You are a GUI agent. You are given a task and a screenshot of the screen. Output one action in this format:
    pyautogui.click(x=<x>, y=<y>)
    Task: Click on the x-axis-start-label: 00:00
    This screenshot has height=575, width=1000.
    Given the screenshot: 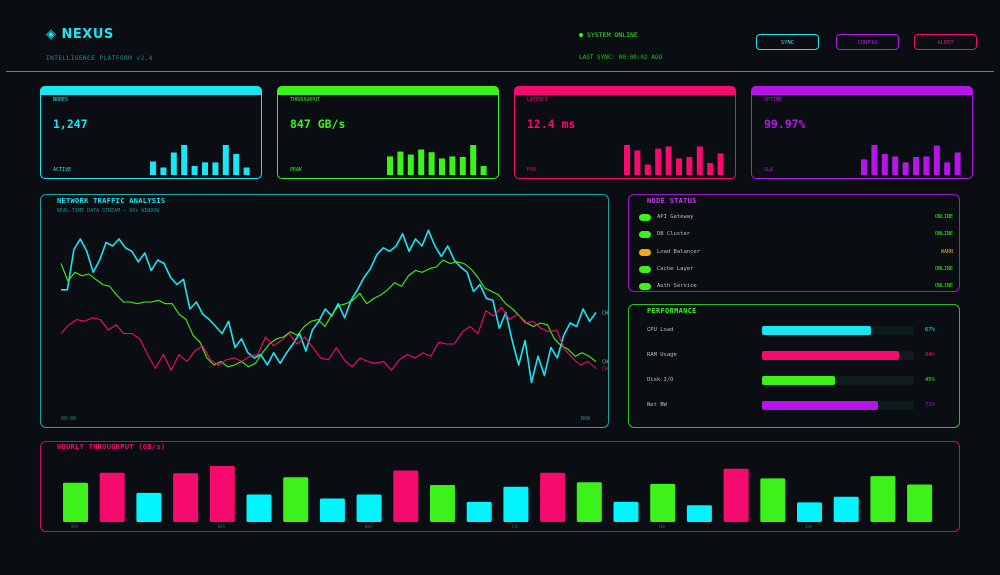 What is the action you would take?
    pyautogui.click(x=69, y=419)
    